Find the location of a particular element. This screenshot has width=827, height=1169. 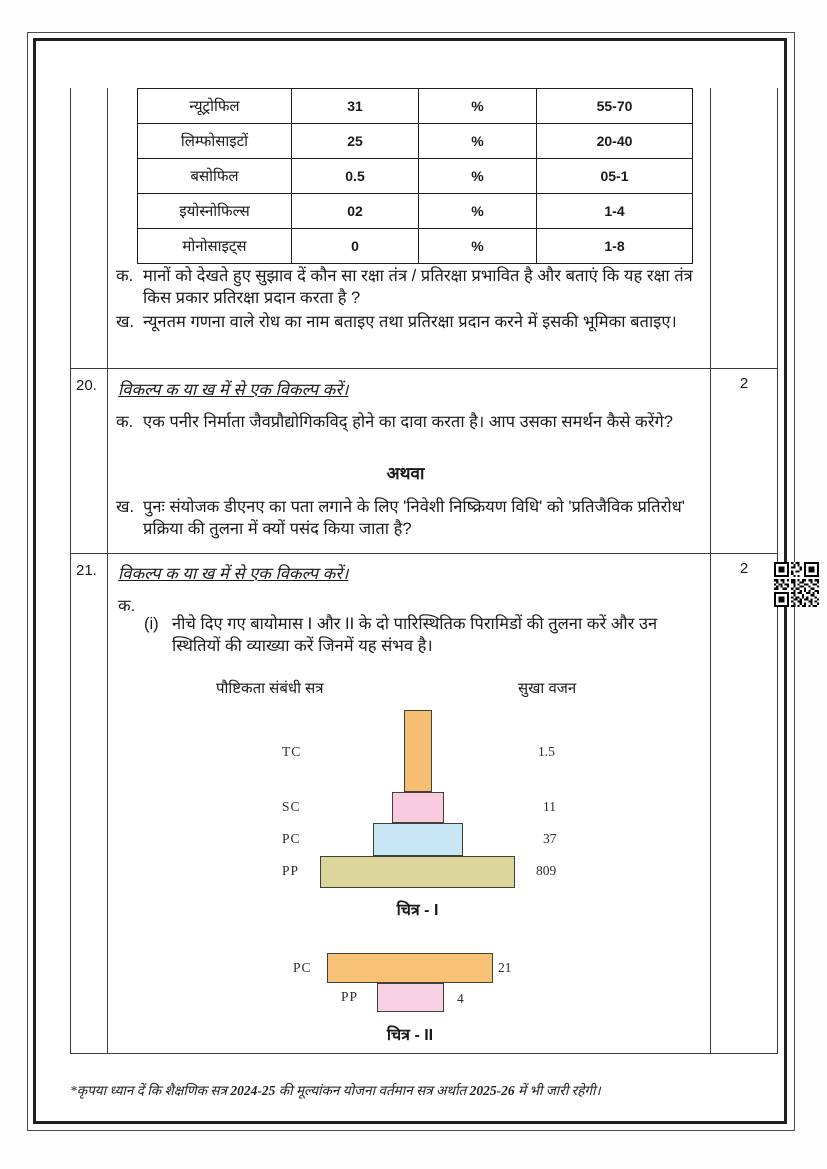

question-20-number: 20. is located at coordinates (89, 461).